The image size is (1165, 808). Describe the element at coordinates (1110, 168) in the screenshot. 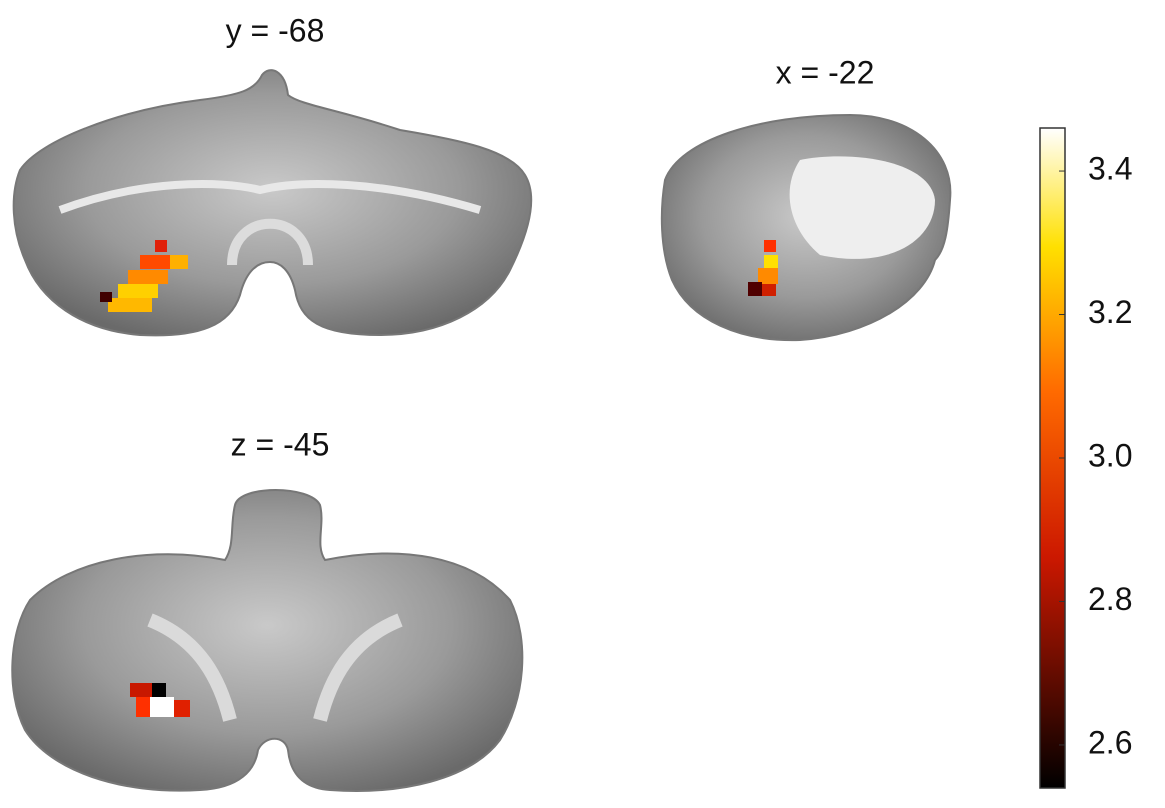

I see `tick-label: 3.4` at that location.